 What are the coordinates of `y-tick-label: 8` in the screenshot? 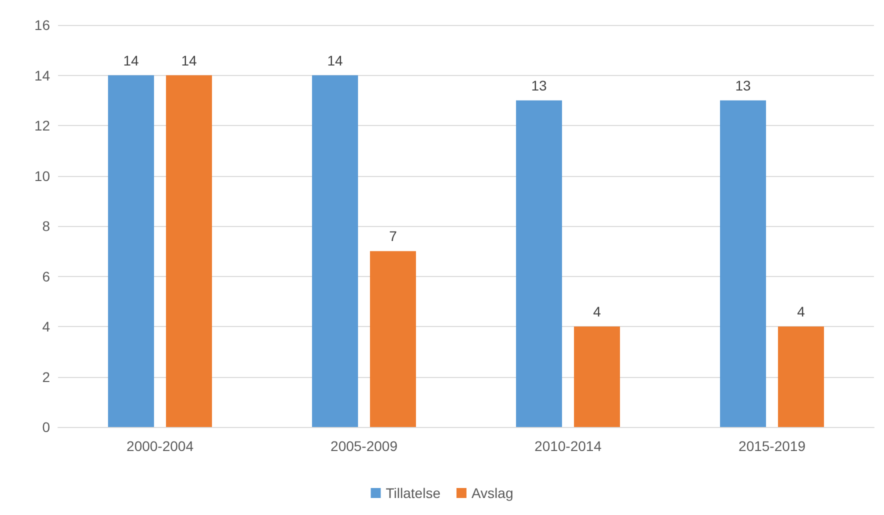 It's located at (46, 226).